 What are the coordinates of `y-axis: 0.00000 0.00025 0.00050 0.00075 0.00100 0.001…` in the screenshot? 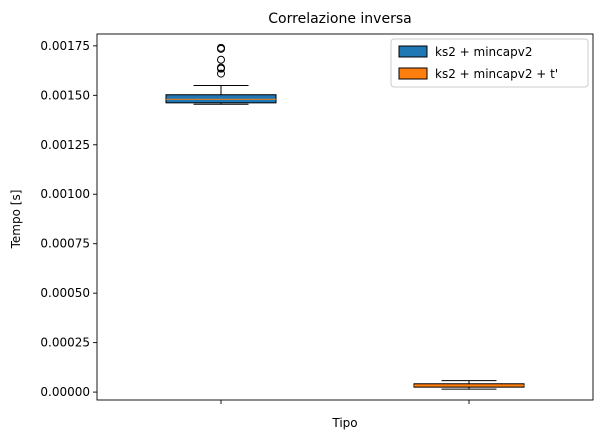 It's located at (68, 219).